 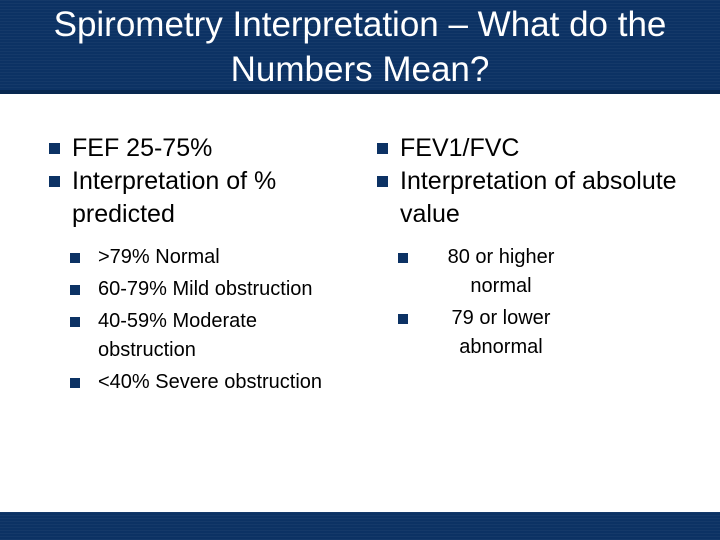 I want to click on sub-bullet-text: 60-79% Mild obstruction, so click(x=205, y=289).